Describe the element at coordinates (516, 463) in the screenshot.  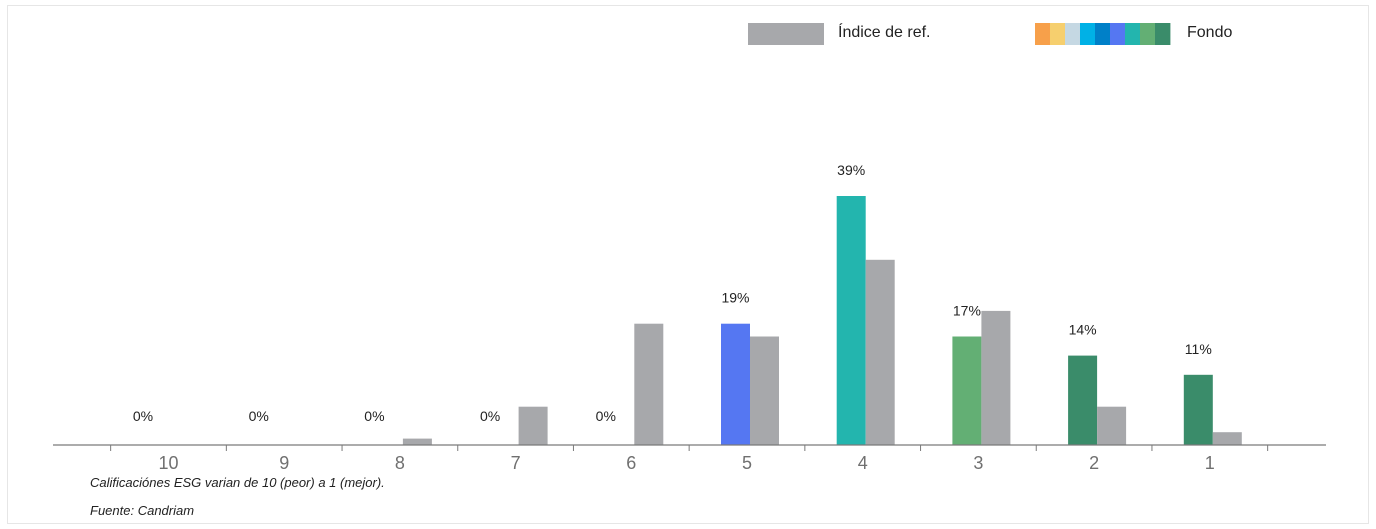
I see `x-tick-label: 7` at that location.